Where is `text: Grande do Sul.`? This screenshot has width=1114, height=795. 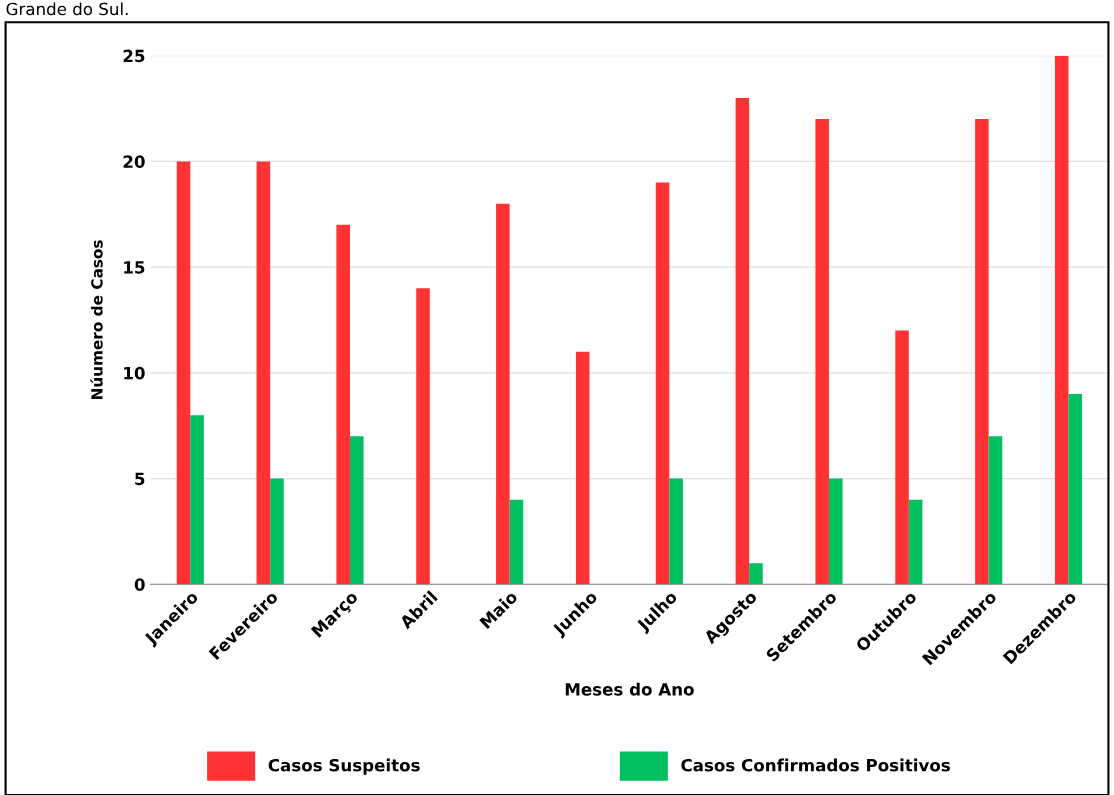 text: Grande do Sul. is located at coordinates (67, 9).